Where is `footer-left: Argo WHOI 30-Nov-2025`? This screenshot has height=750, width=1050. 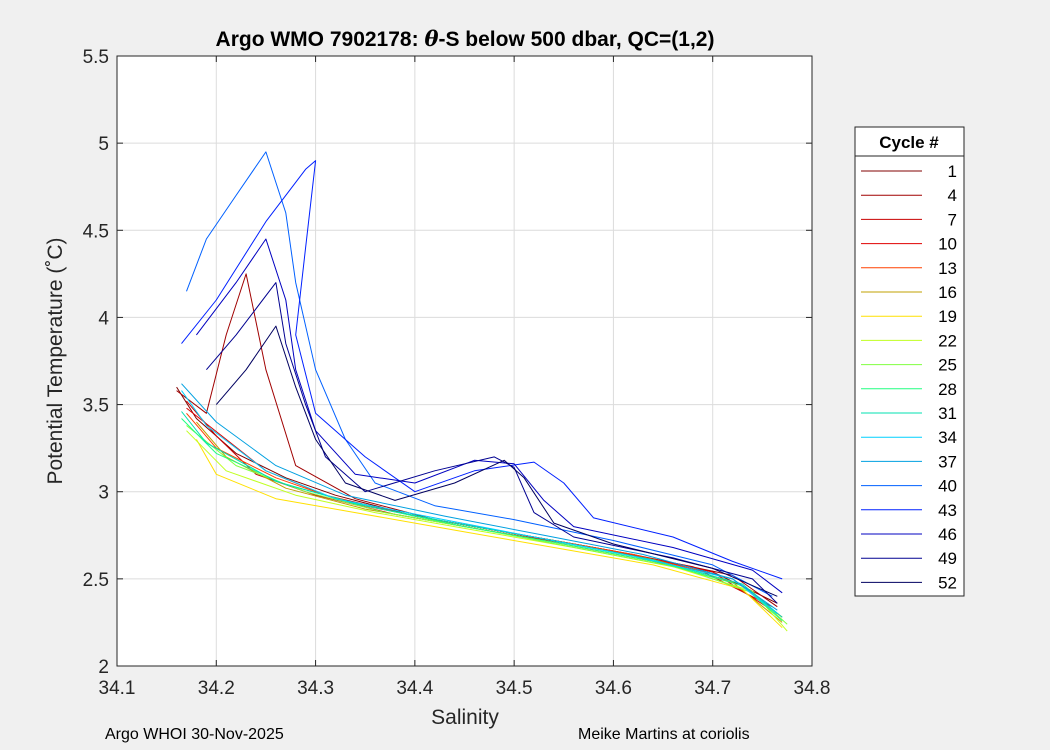 footer-left: Argo WHOI 30-Nov-2025 is located at coordinates (194, 734).